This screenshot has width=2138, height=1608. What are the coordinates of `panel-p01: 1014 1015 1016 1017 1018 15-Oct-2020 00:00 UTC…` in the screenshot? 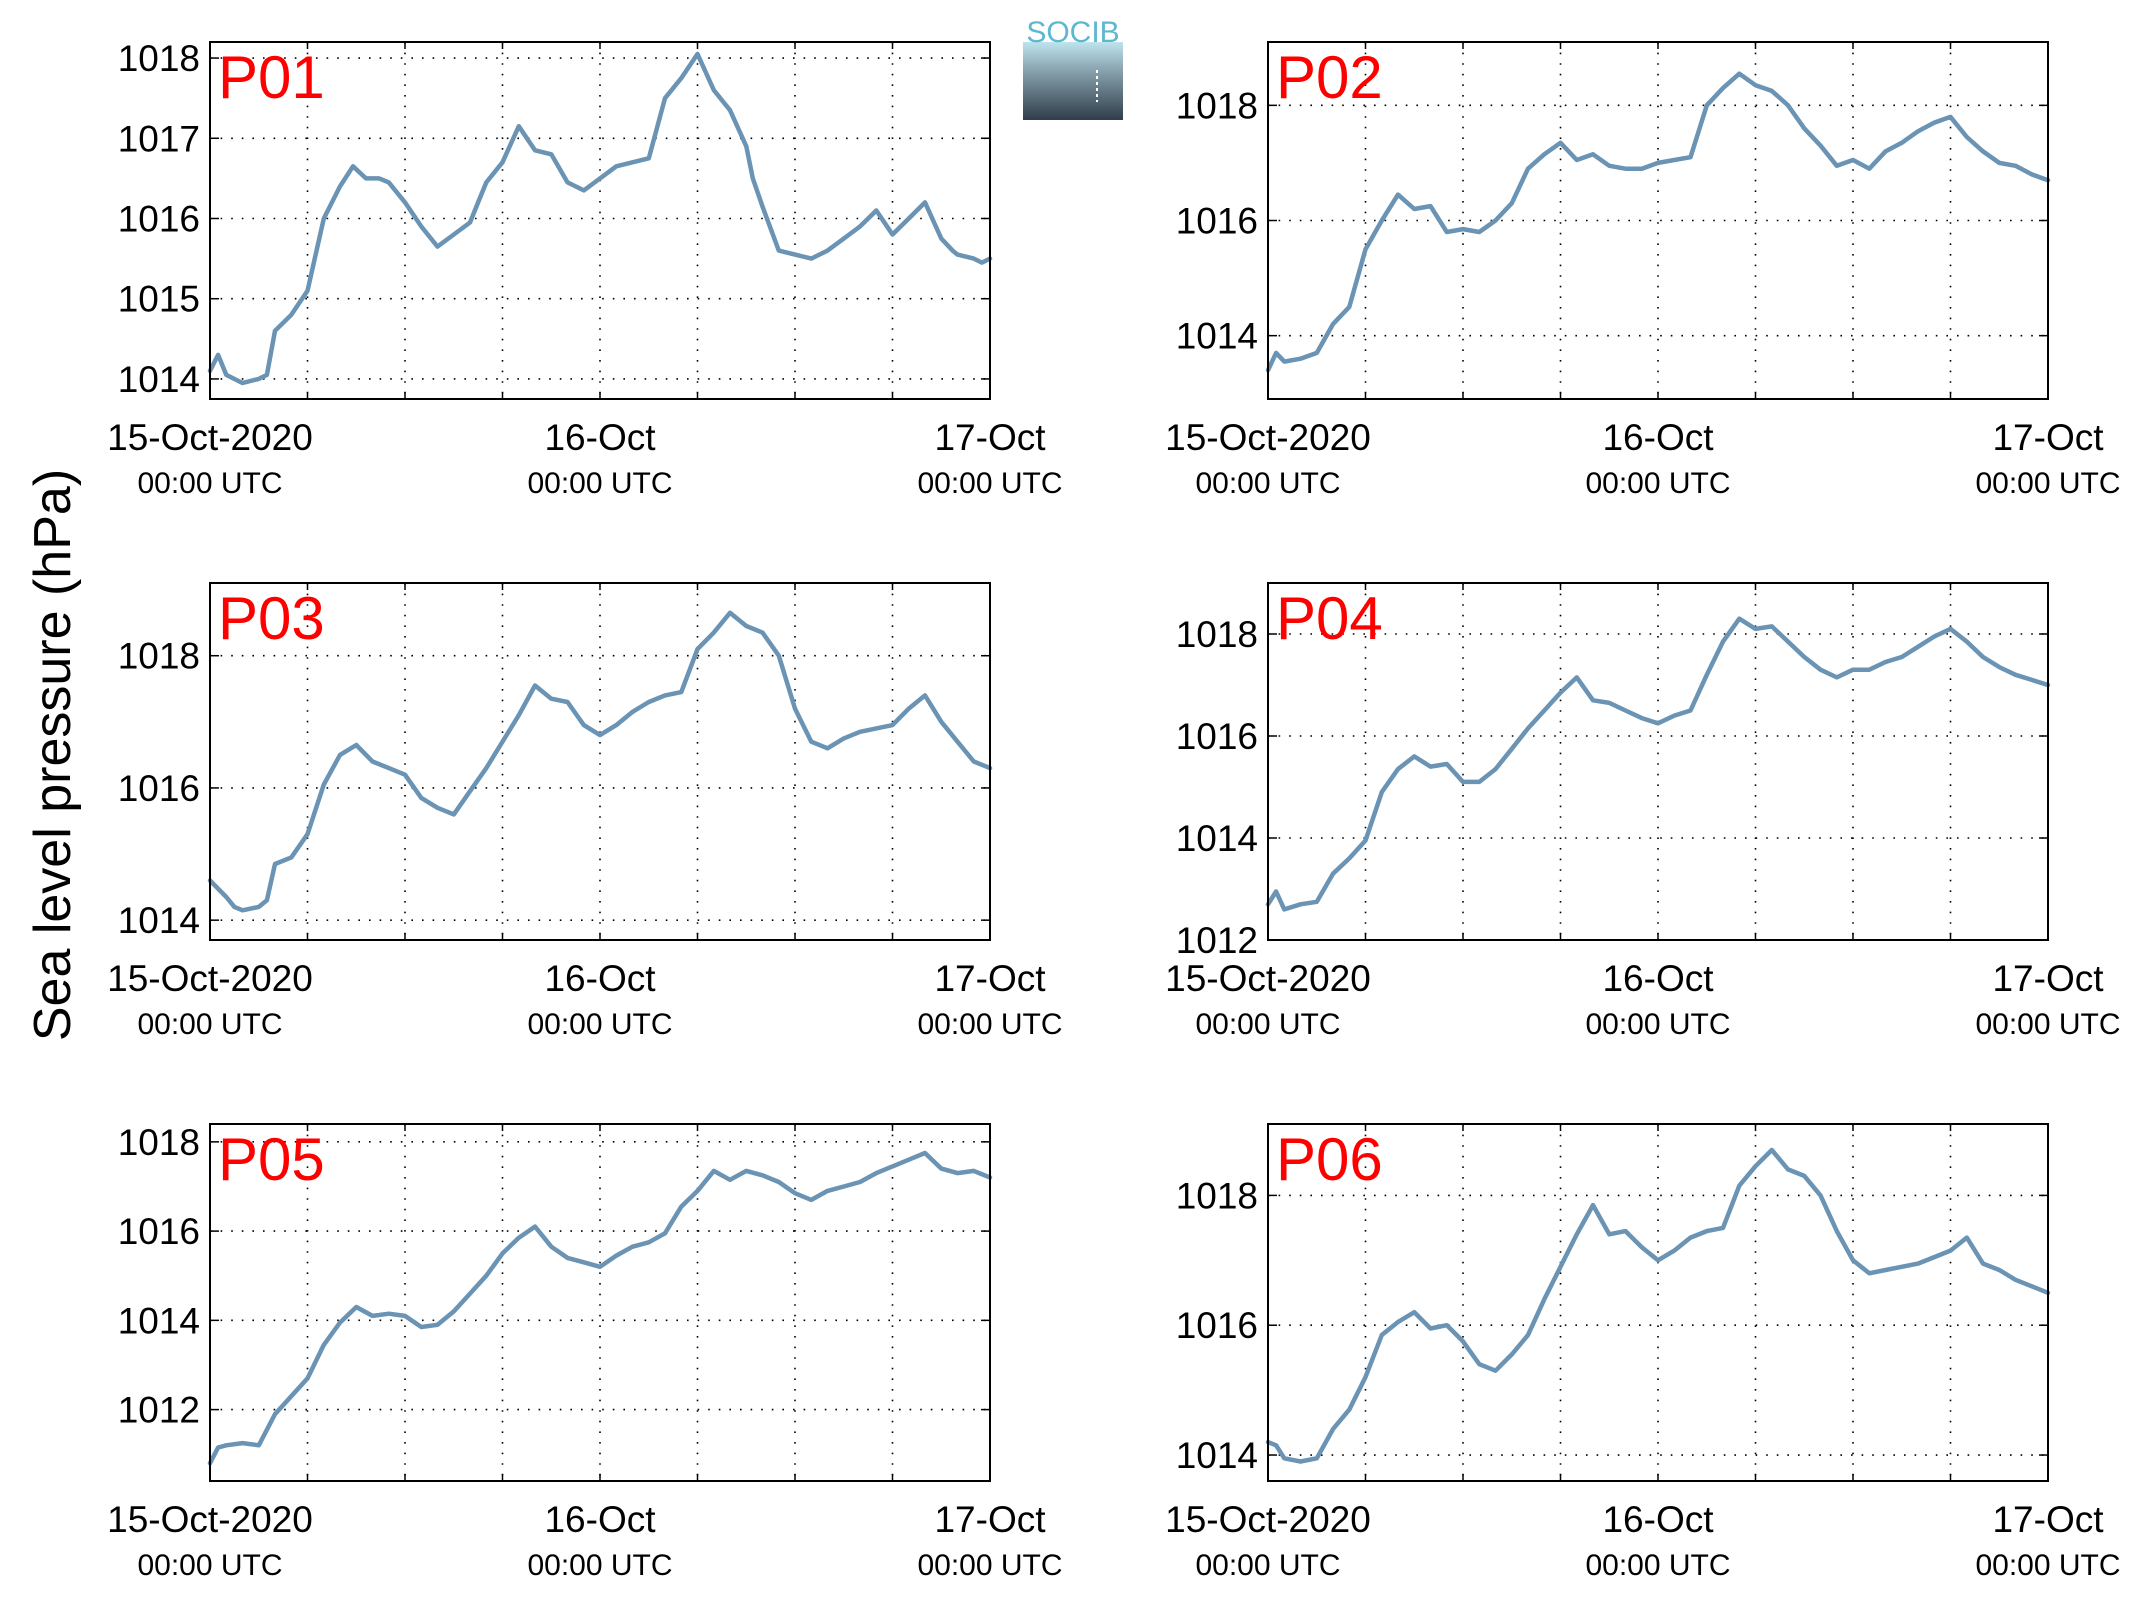 It's located at (584, 269).